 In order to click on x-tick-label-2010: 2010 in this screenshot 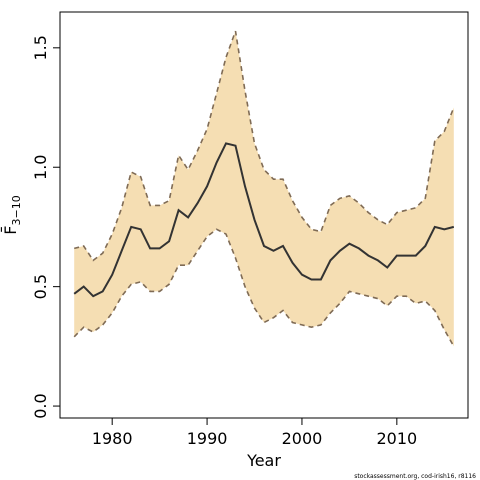, I will do `click(396, 438)`.